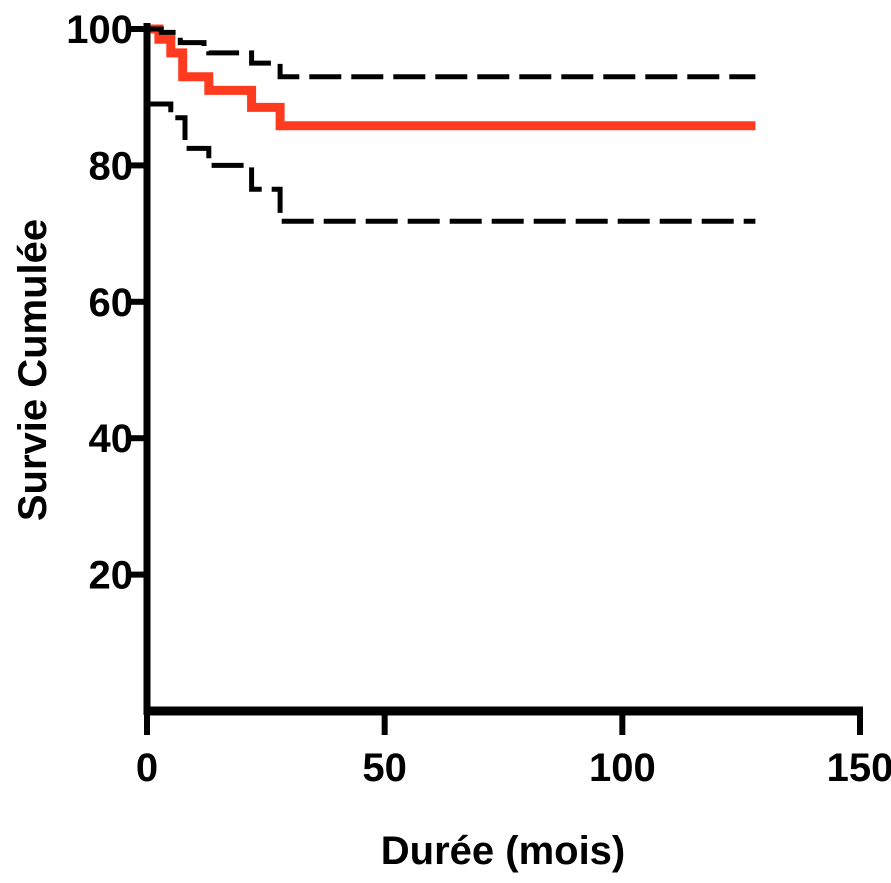  Describe the element at coordinates (503, 851) in the screenshot. I see `x-axis-title: Durée (mois)` at that location.